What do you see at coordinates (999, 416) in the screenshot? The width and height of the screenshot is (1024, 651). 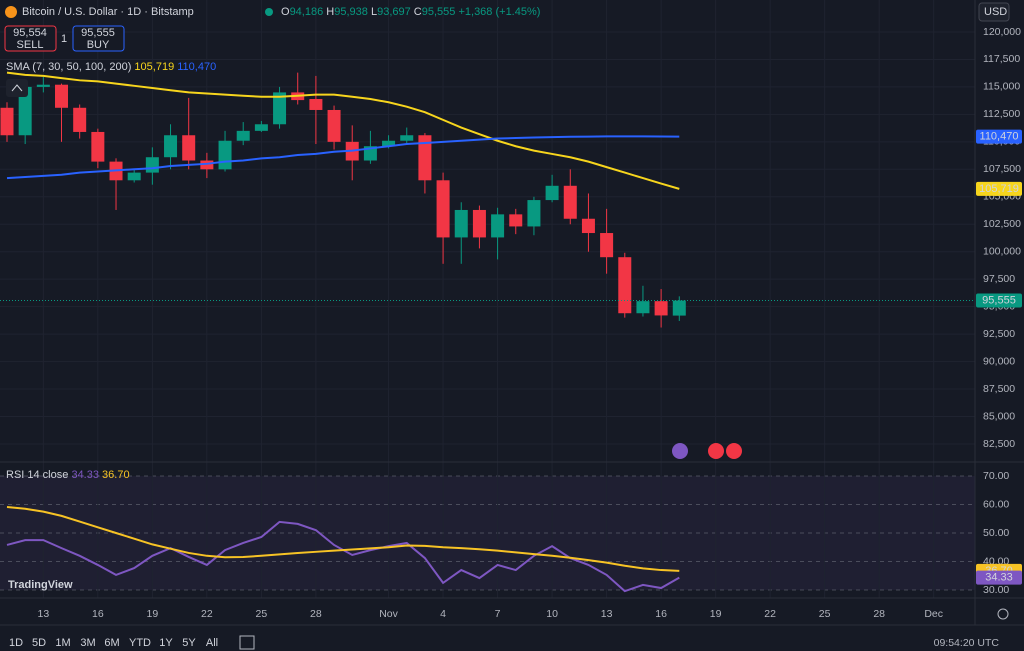 I see `y-tick-label: 85,000` at bounding box center [999, 416].